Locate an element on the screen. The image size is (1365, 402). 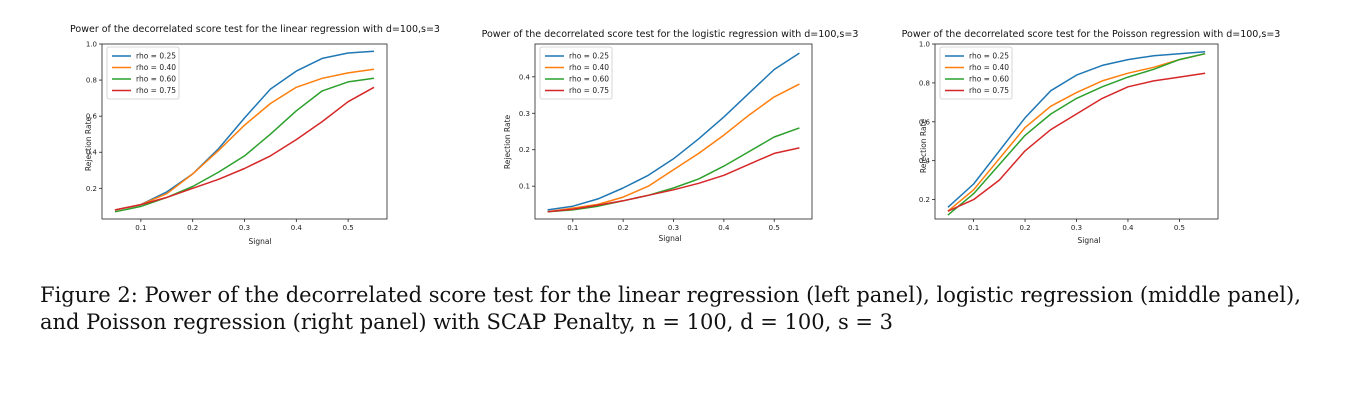
y-tick-label: 0.1 is located at coordinates (524, 187).